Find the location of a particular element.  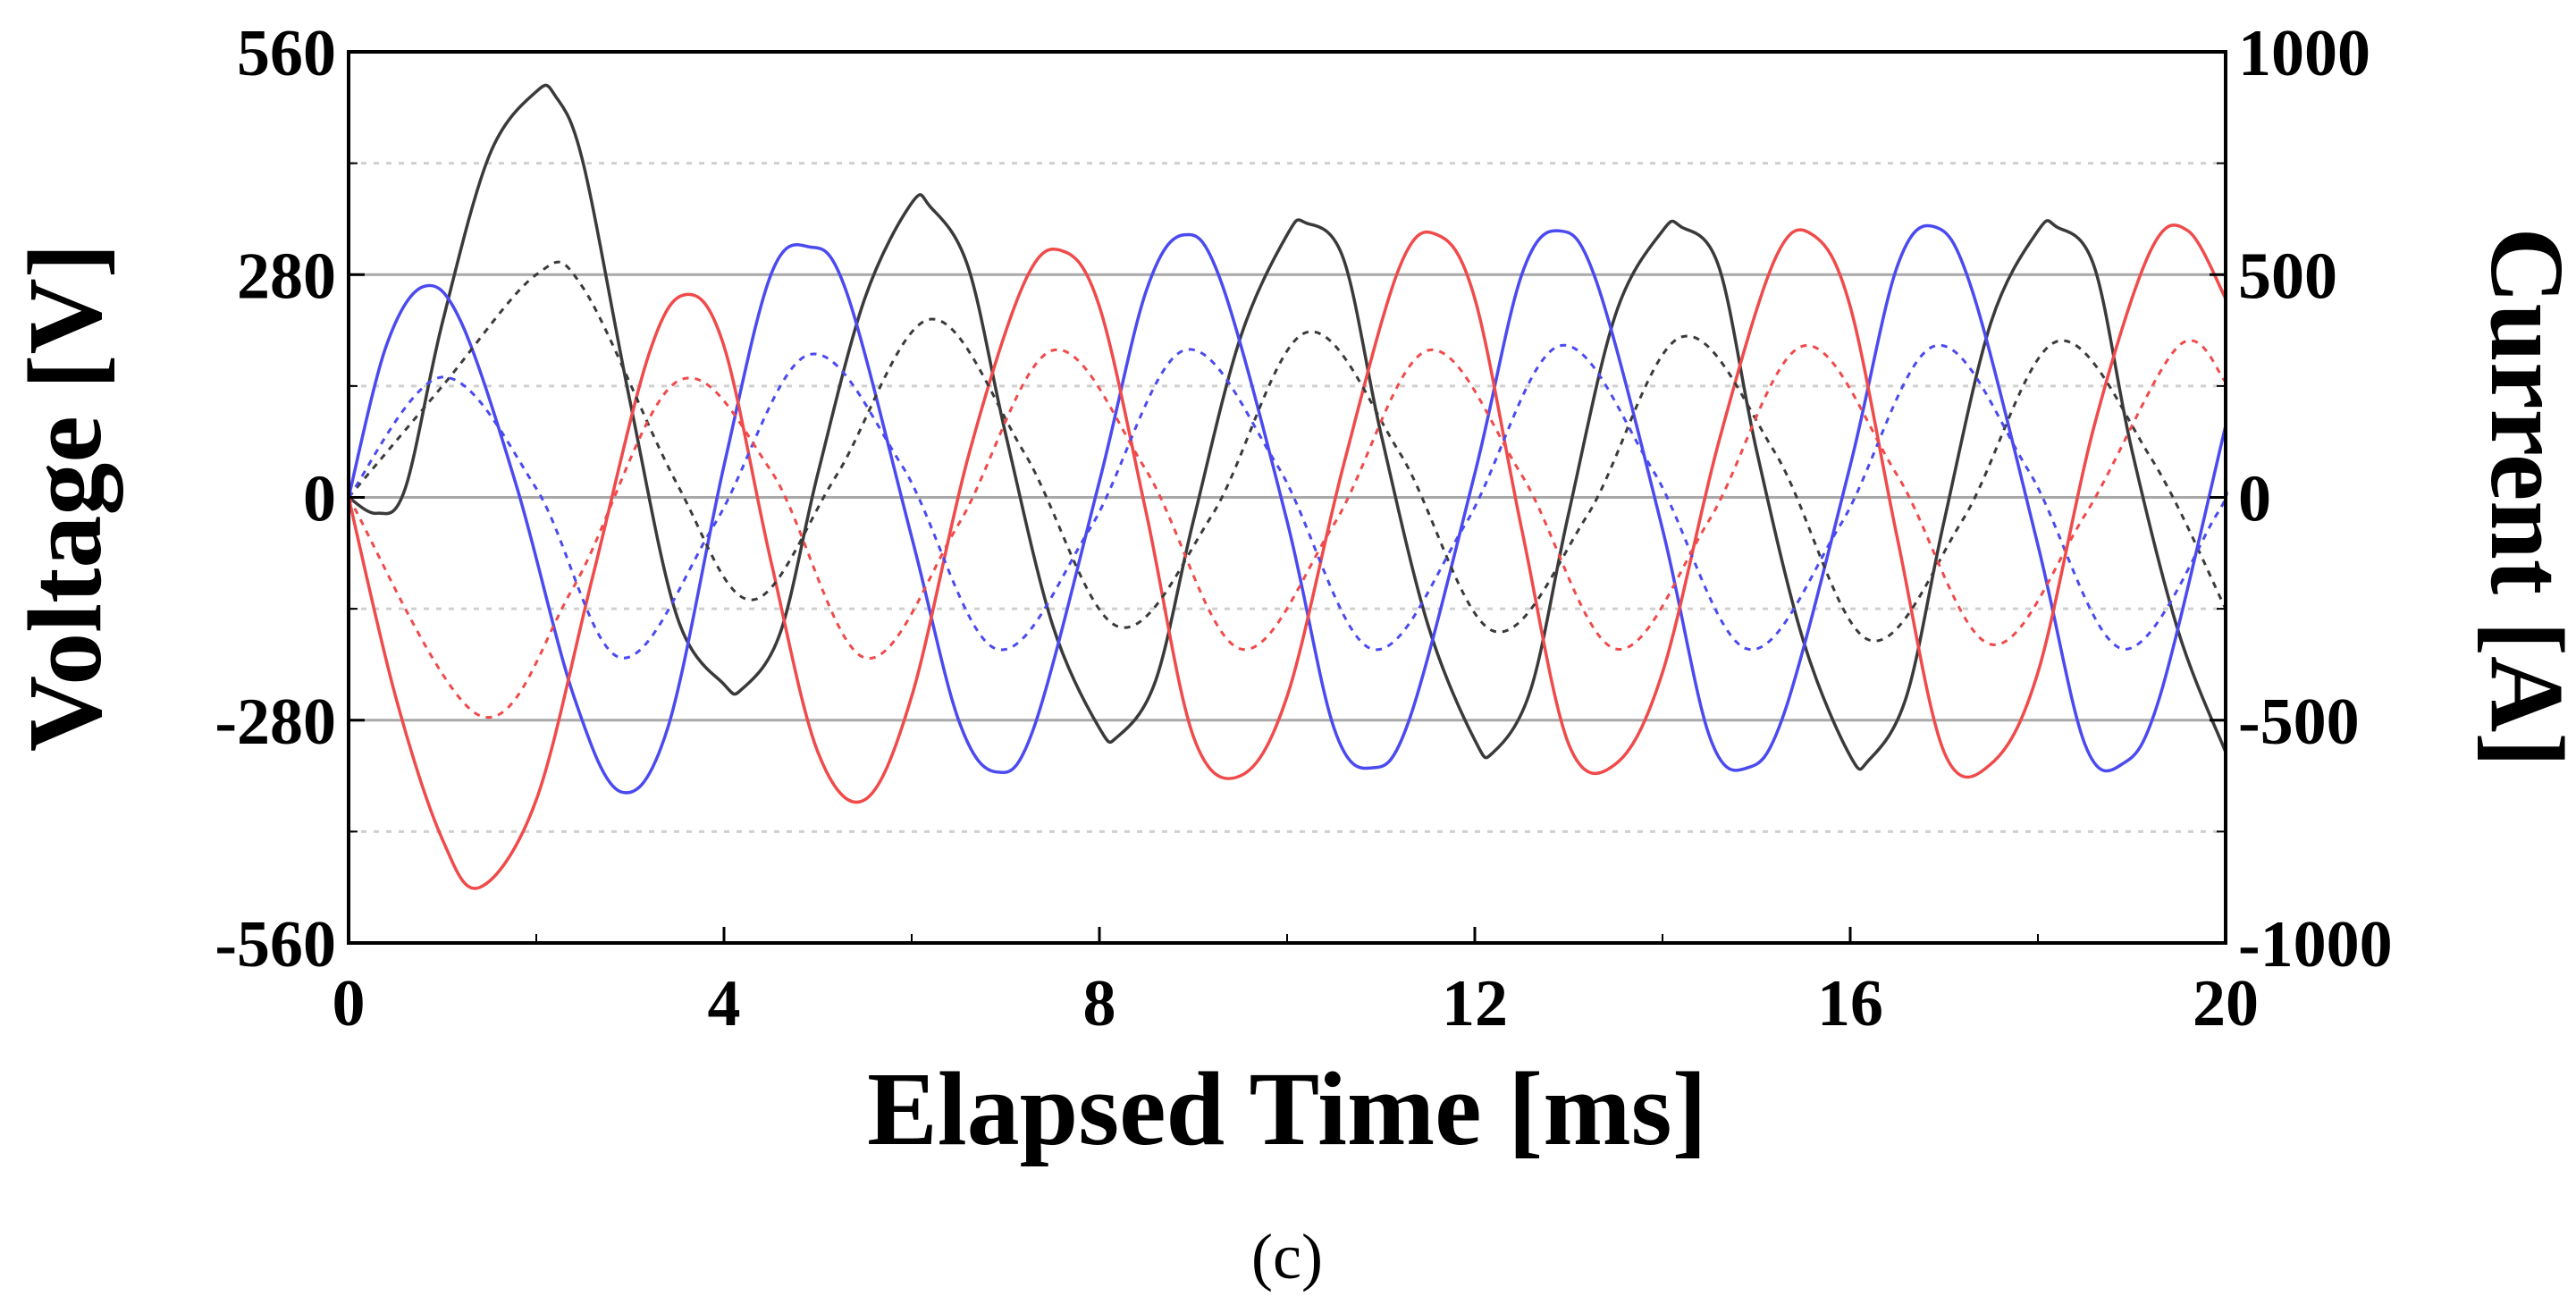

x-axis-title: Elapsed Time [ms] is located at coordinates (1287, 1108).